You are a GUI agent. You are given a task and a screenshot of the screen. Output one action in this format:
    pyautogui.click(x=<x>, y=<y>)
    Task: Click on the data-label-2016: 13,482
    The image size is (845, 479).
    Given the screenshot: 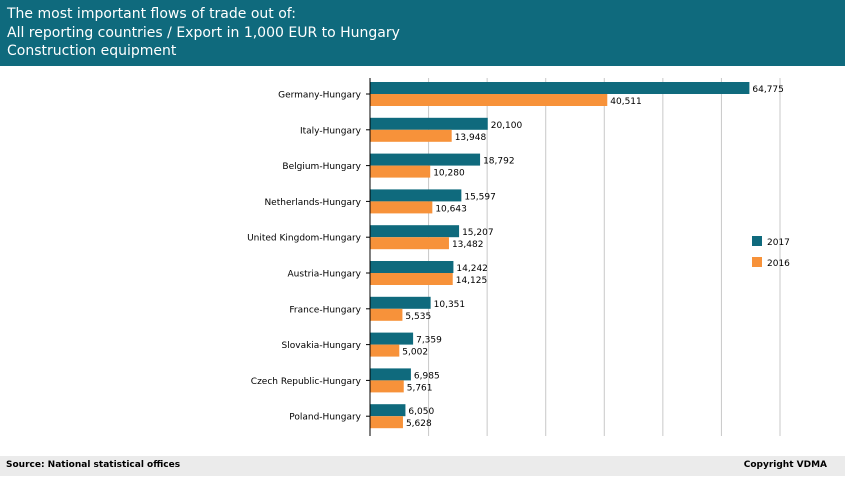 What is the action you would take?
    pyautogui.click(x=468, y=245)
    